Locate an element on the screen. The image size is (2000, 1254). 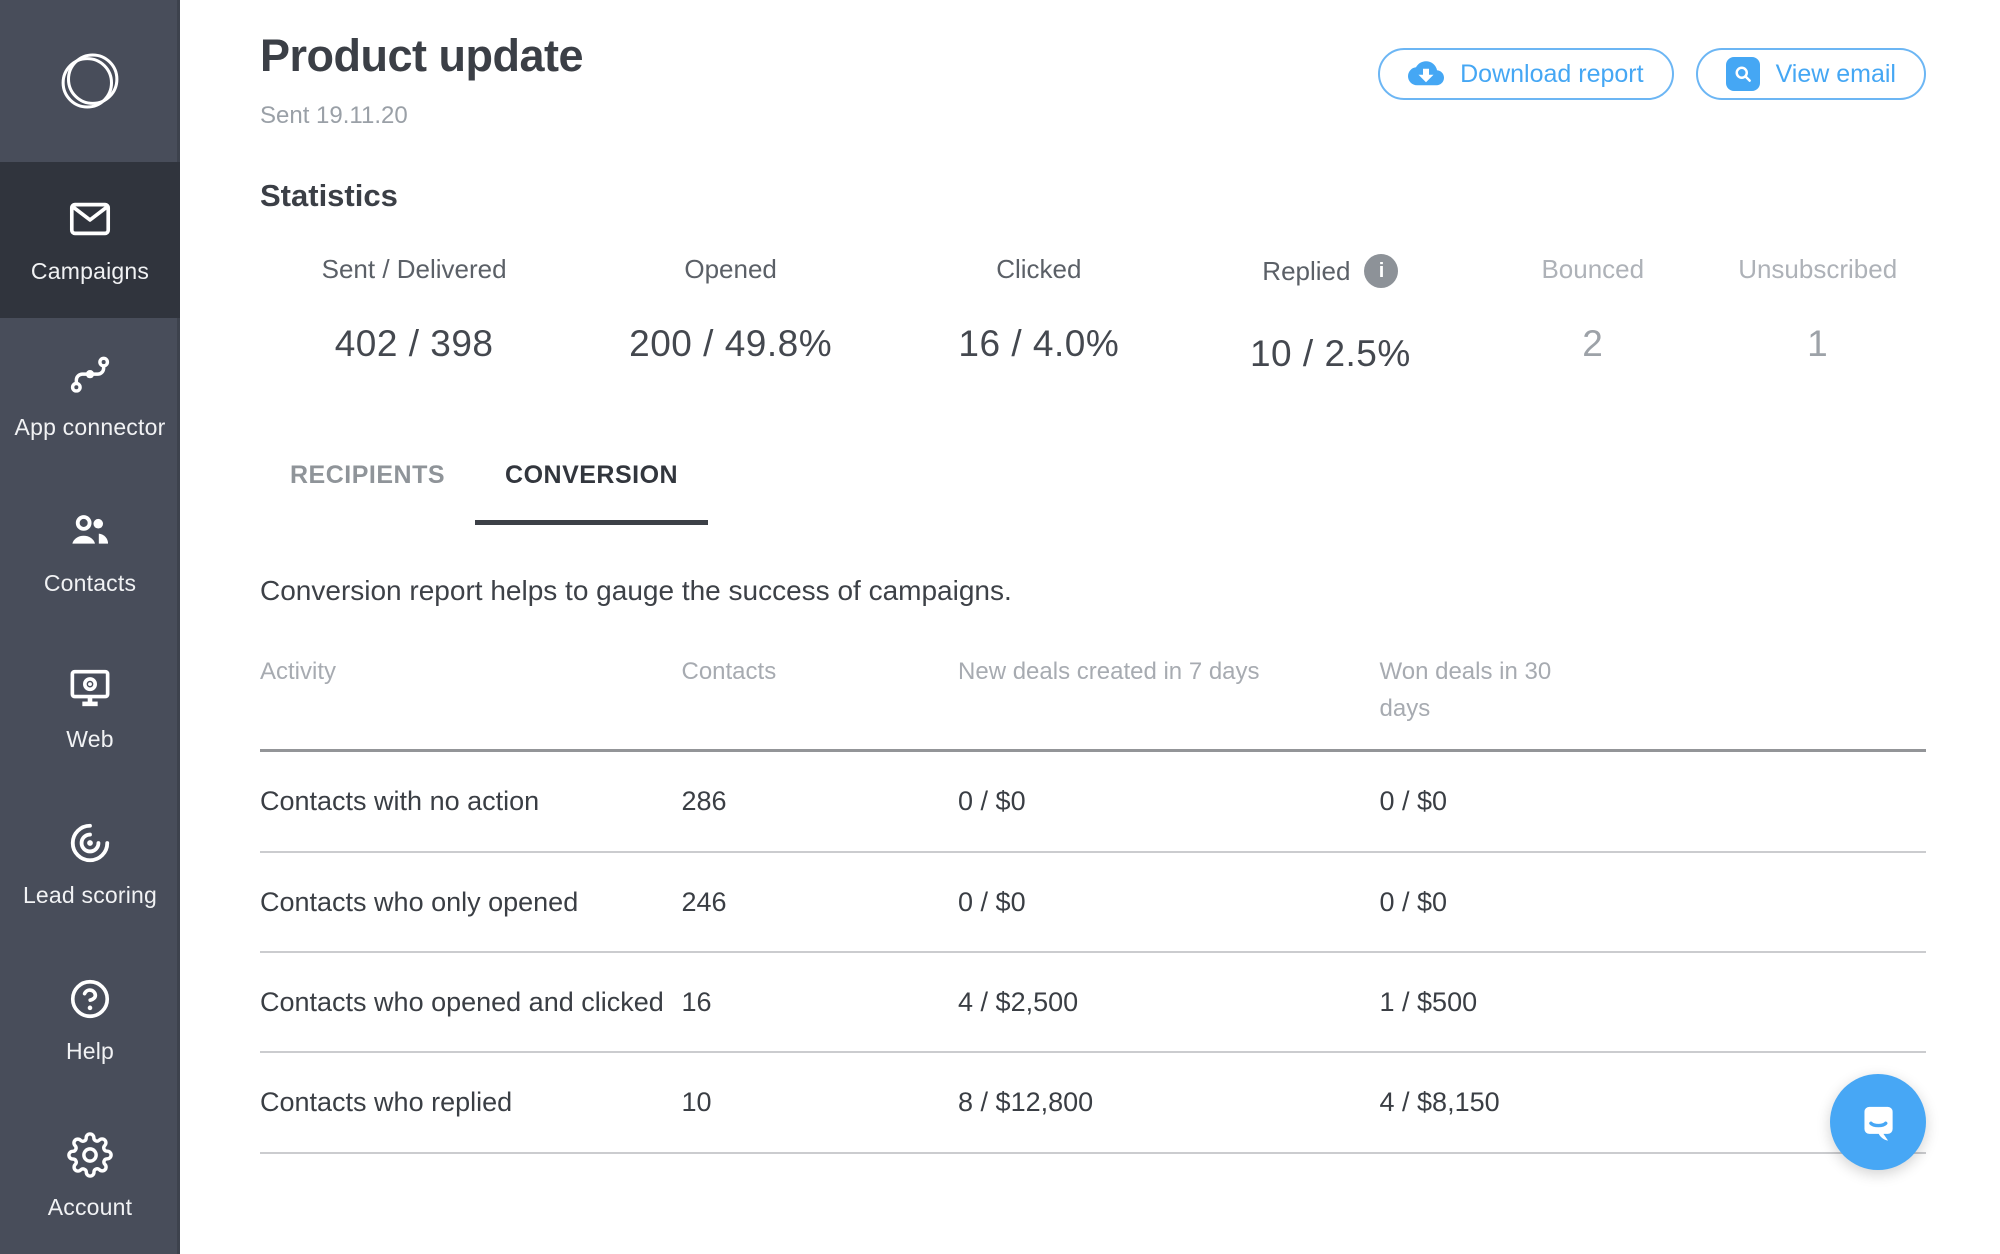
statistics-heading: Statistics is located at coordinates (329, 195).